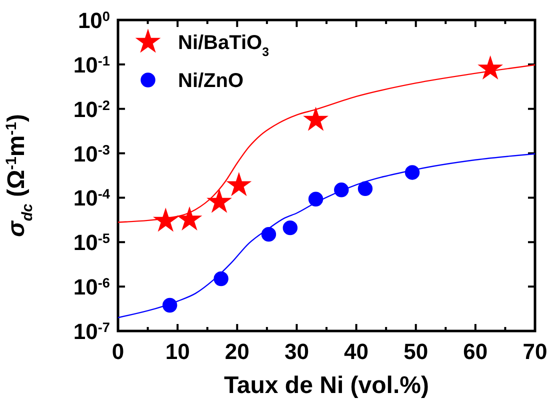 This screenshot has height=401, width=547. Describe the element at coordinates (326, 385) in the screenshot. I see `x-axis-title: Taux de Ni (vol.%)` at that location.